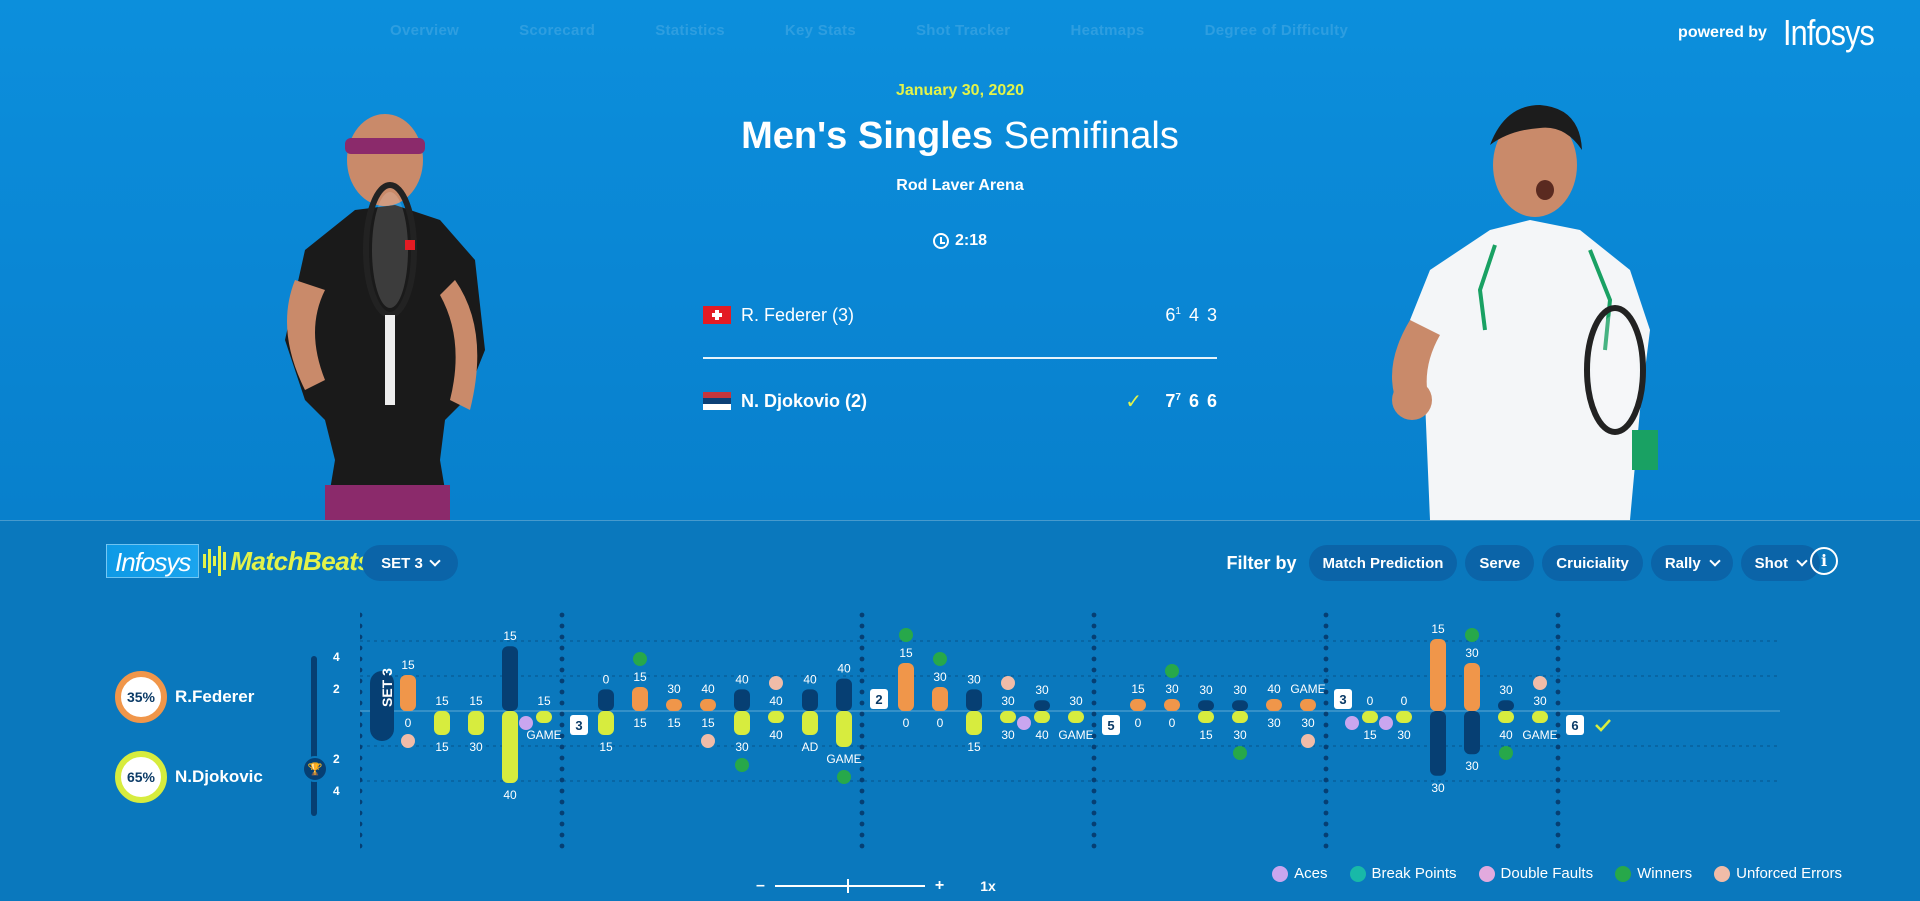  What do you see at coordinates (820, 30) in the screenshot?
I see `top-nav-item: Key Stats` at bounding box center [820, 30].